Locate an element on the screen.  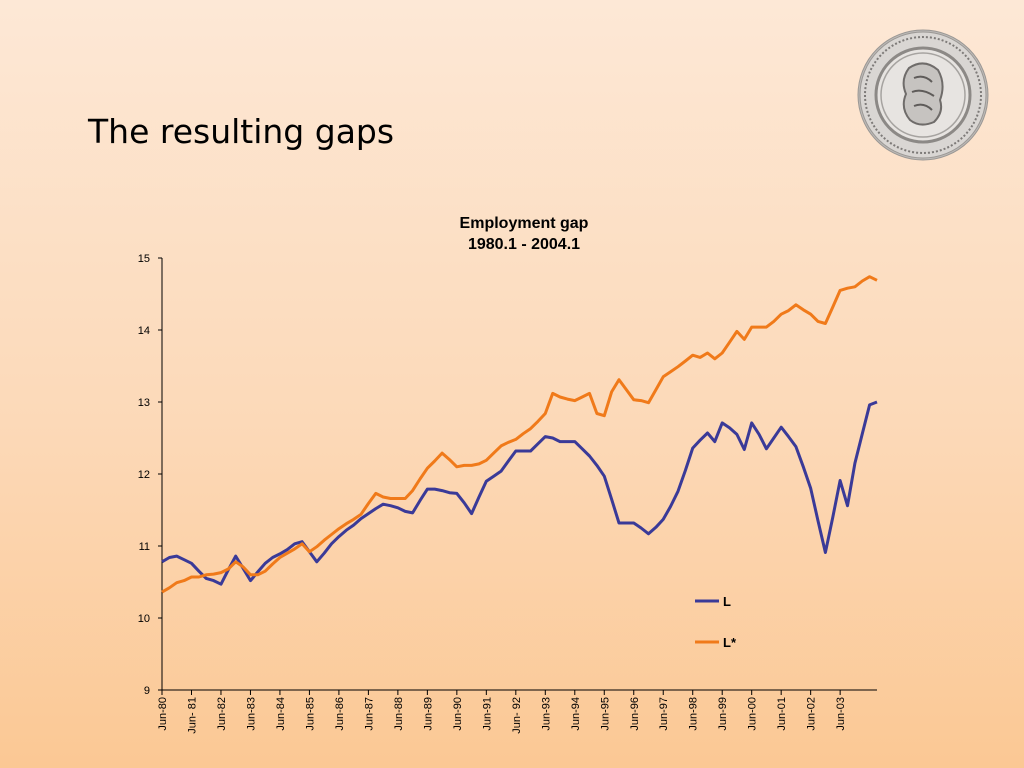
x-tick-label: Jun-03 is located at coordinates (841, 714).